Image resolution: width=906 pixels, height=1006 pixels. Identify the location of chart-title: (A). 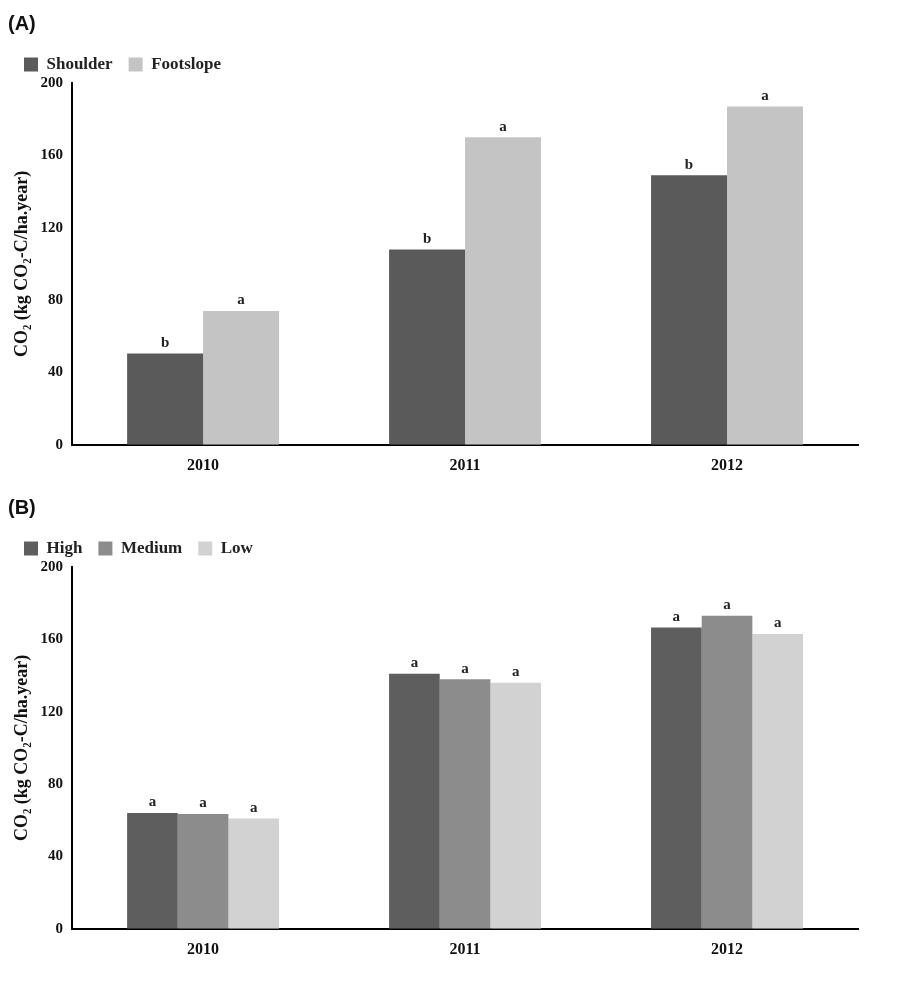
(22, 22).